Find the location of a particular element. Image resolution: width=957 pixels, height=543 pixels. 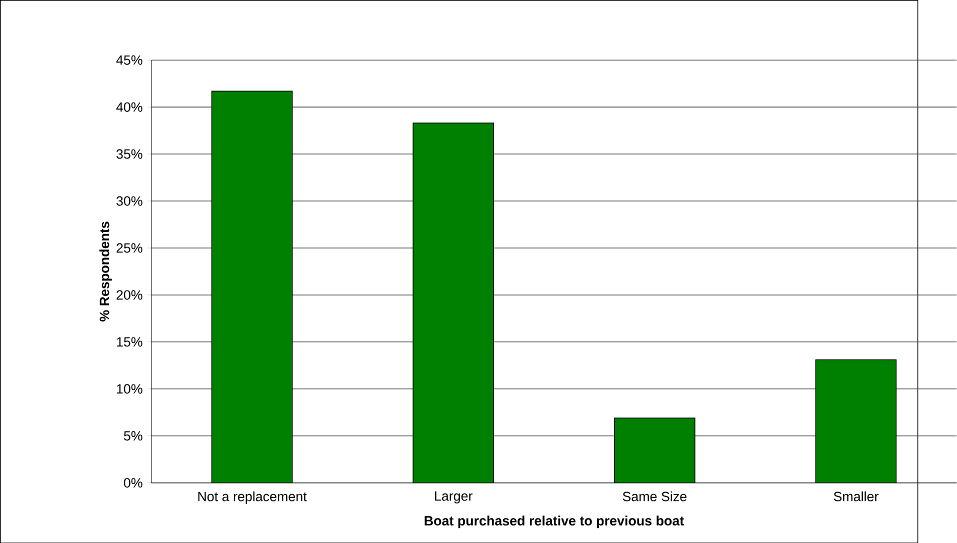

x-tick-label: Smaller is located at coordinates (856, 496).